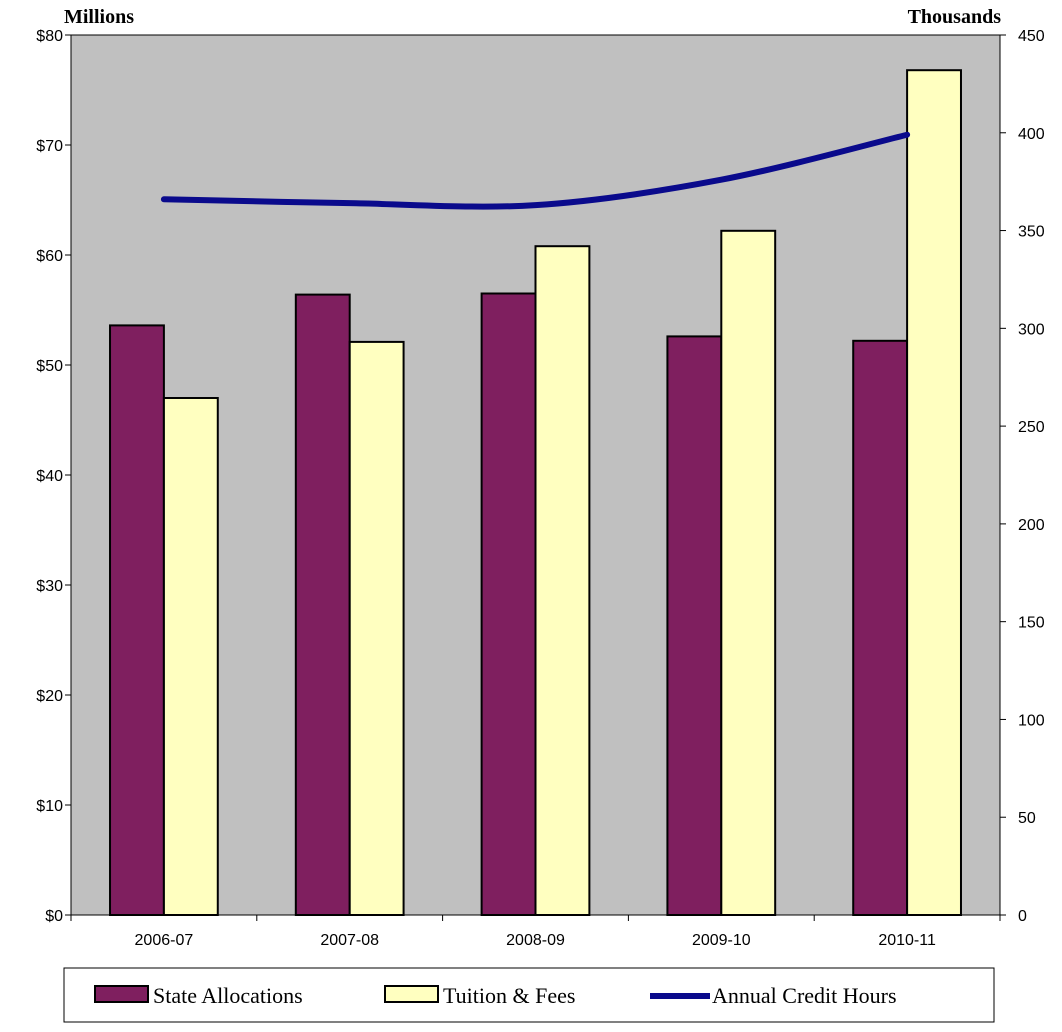  I want to click on left-axis-tick-label: $50, so click(49, 366).